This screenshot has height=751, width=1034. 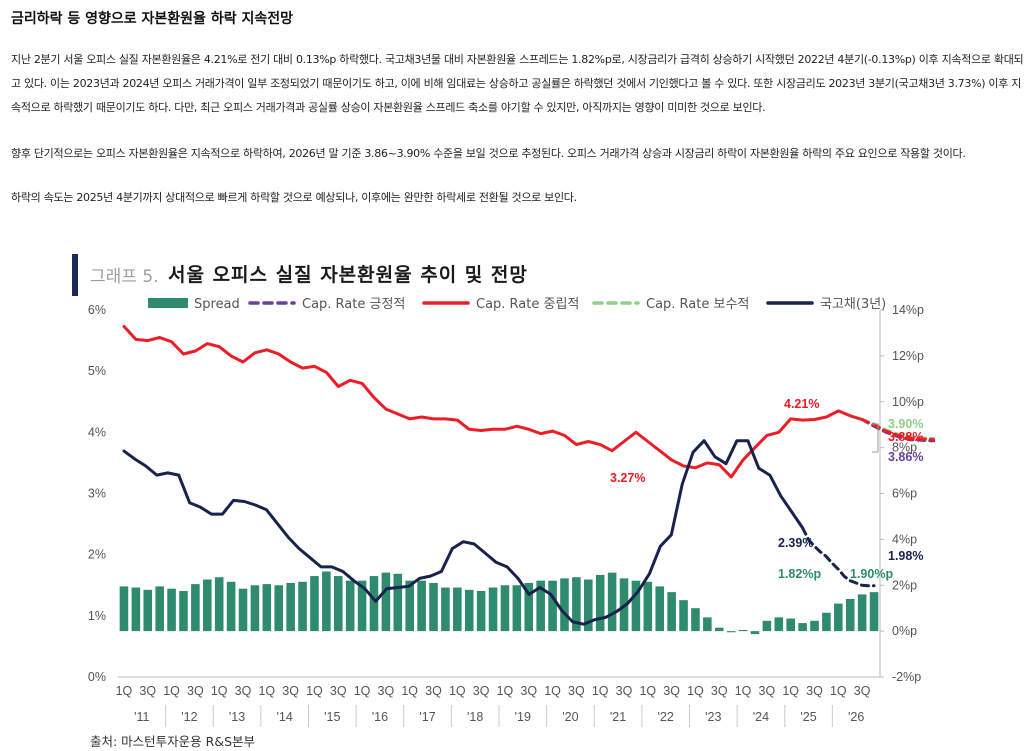 I want to click on chart-title: 서울 오피스 실질 자본환원율 추이 및 전망, so click(x=348, y=275).